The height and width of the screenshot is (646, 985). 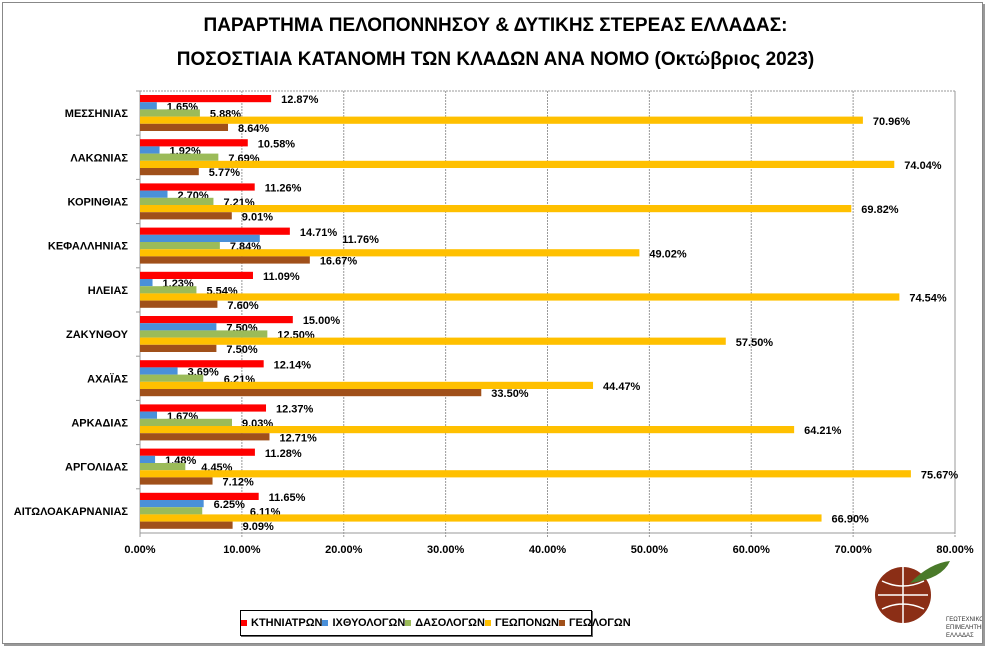 What do you see at coordinates (319, 233) in the screenshot?
I see `data-label: 14.71%` at bounding box center [319, 233].